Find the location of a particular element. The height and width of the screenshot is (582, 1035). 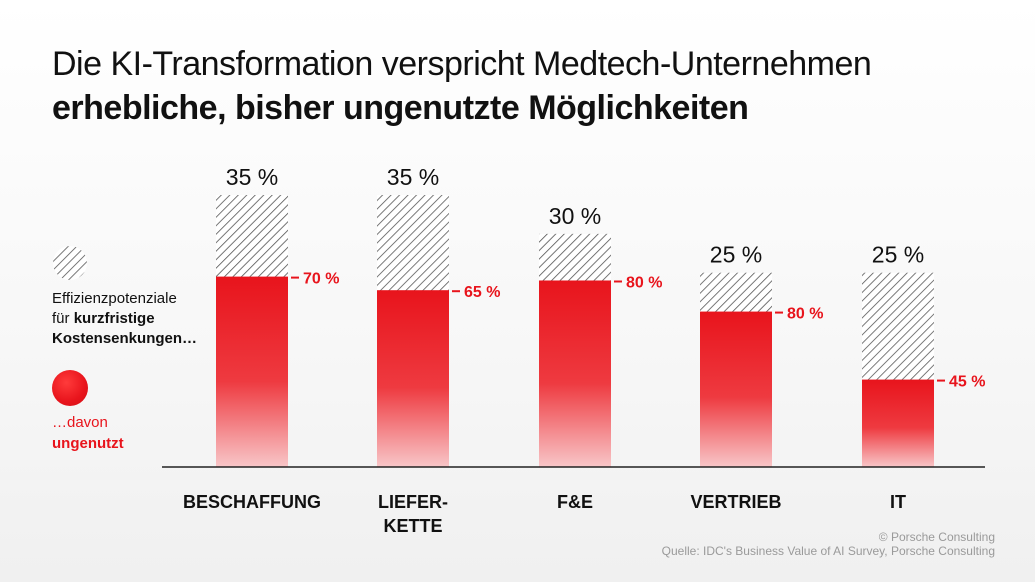

share-label-4: 45 % is located at coordinates (967, 382).